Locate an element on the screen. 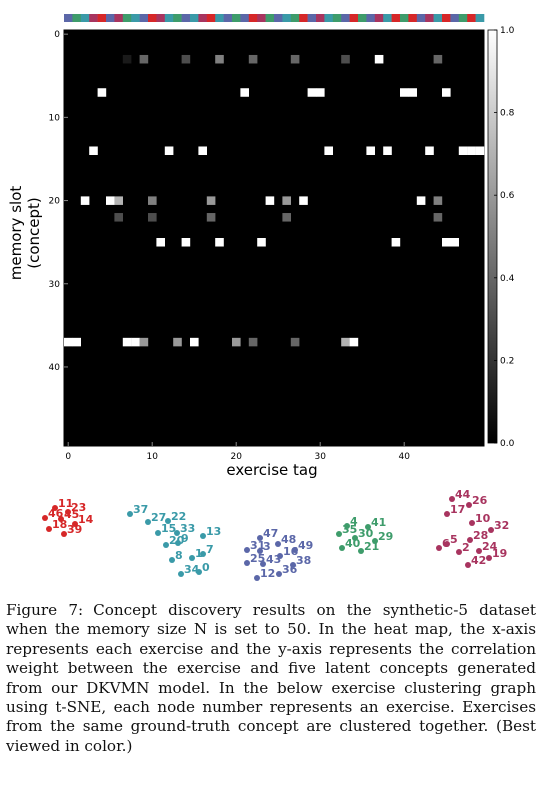 This screenshot has width=541, height=790. tsne-point-label: 42 is located at coordinates (478, 560).